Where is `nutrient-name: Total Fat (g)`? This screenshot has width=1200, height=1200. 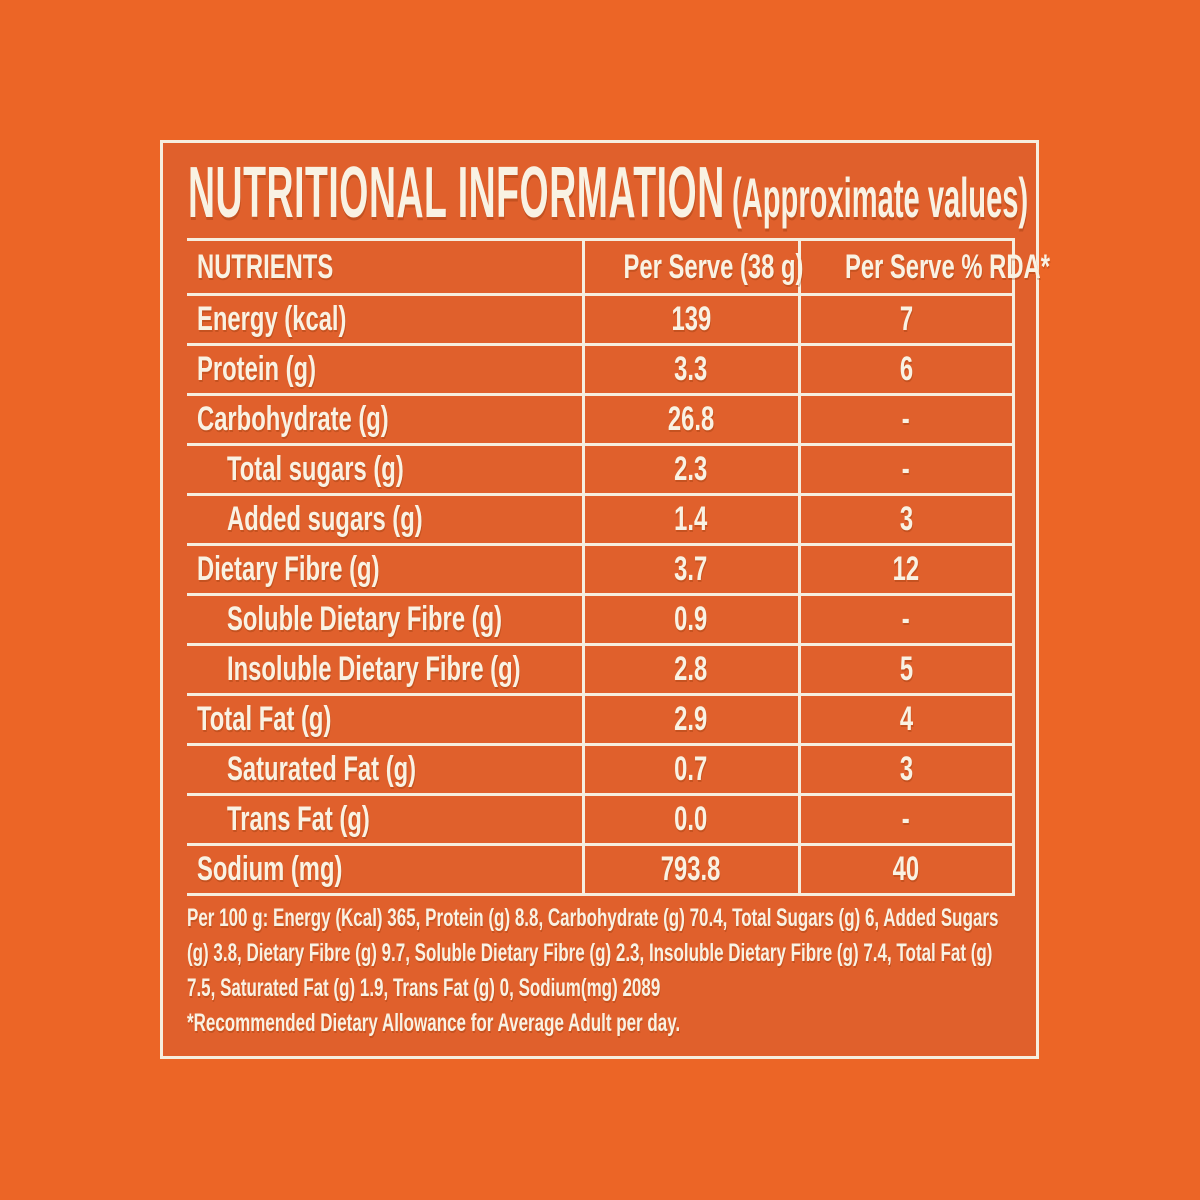 nutrient-name: Total Fat (g) is located at coordinates (264, 719).